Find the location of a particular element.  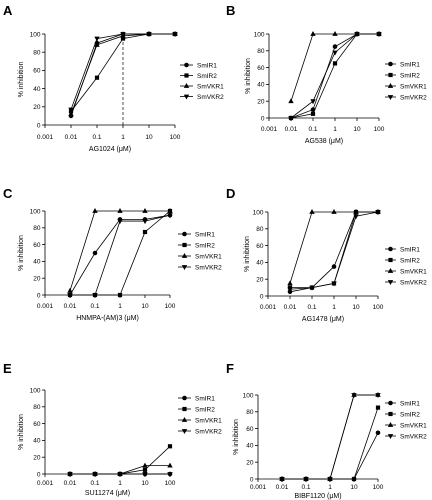

panel-d-xtick-label: 0.1 is located at coordinates (311, 307).